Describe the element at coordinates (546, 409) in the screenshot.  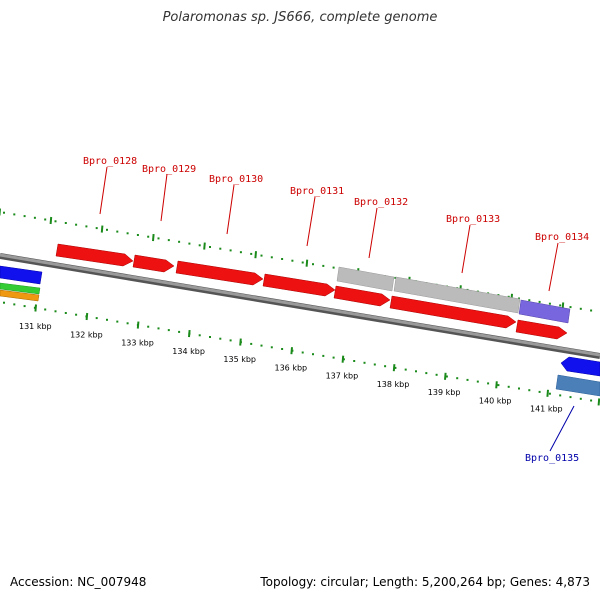
I see `kbp-label: 141 kbp` at that location.